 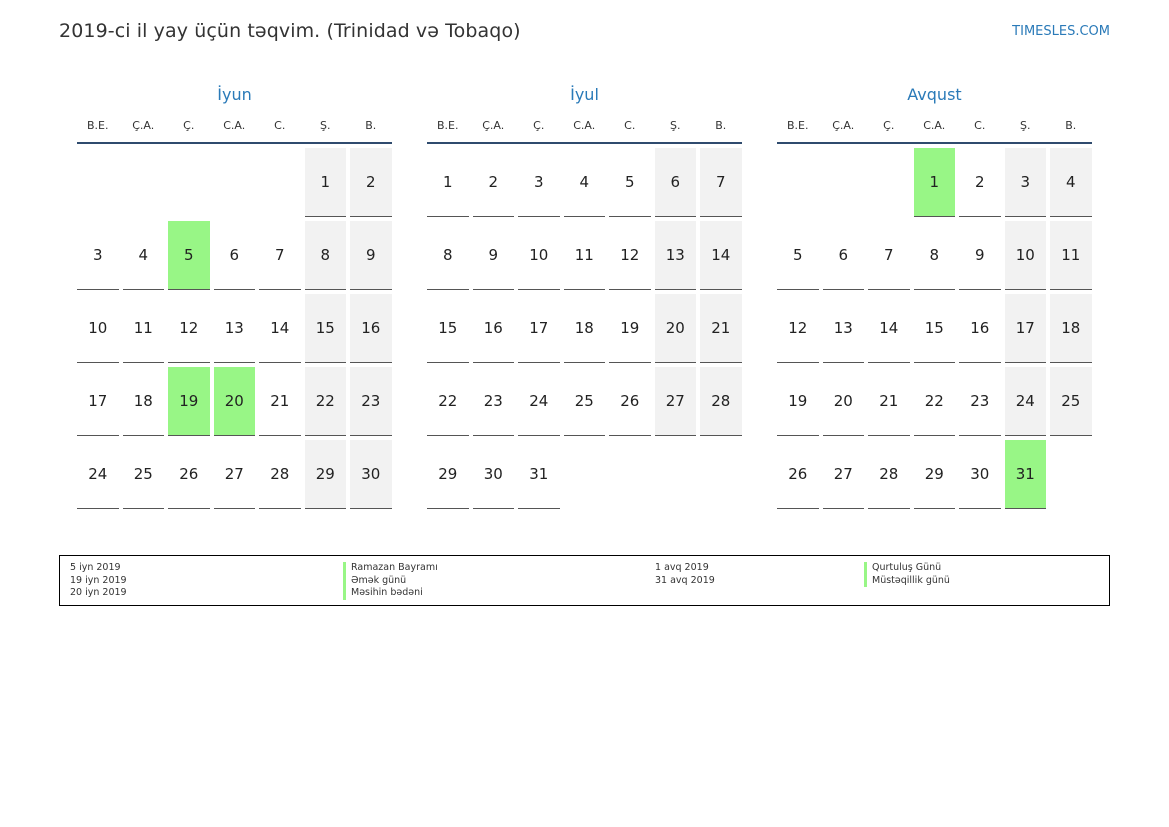 I want to click on day-cell: 1, so click(x=325, y=182).